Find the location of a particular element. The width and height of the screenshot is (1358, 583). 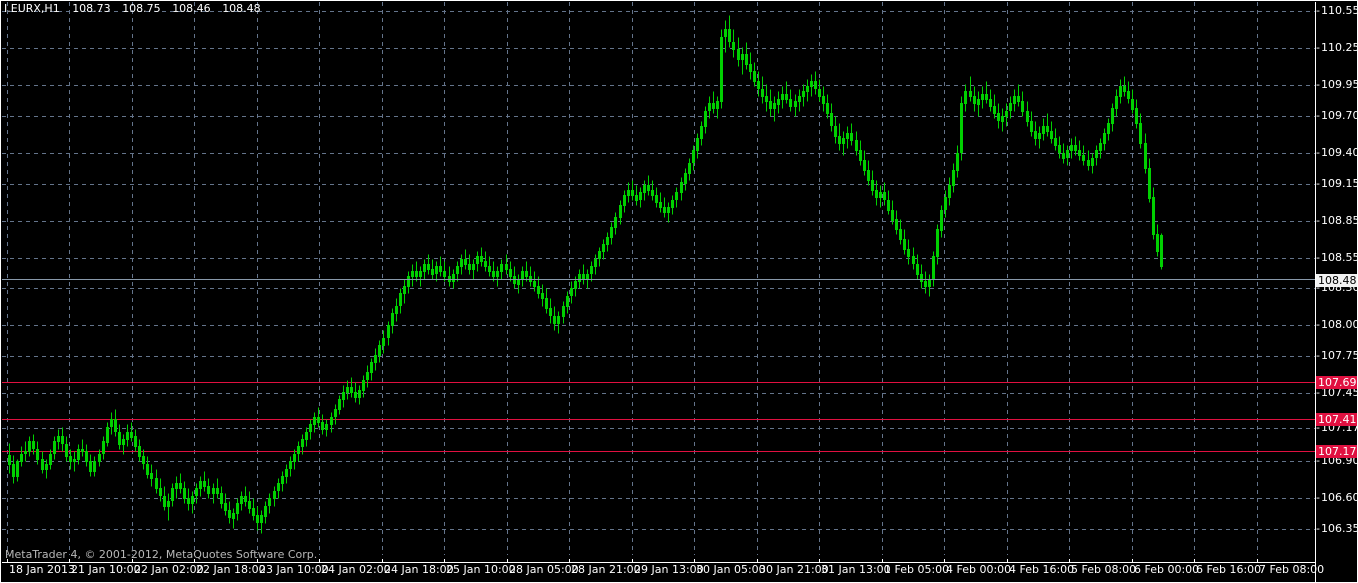

symbol-period-label: I.EURX,H1 is located at coordinates (32, 8).